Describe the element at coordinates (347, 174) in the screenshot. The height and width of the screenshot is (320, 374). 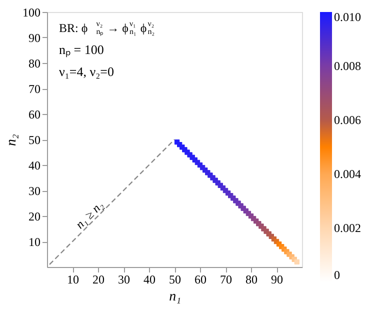
I see `color-bar-label: 0.004` at that location.